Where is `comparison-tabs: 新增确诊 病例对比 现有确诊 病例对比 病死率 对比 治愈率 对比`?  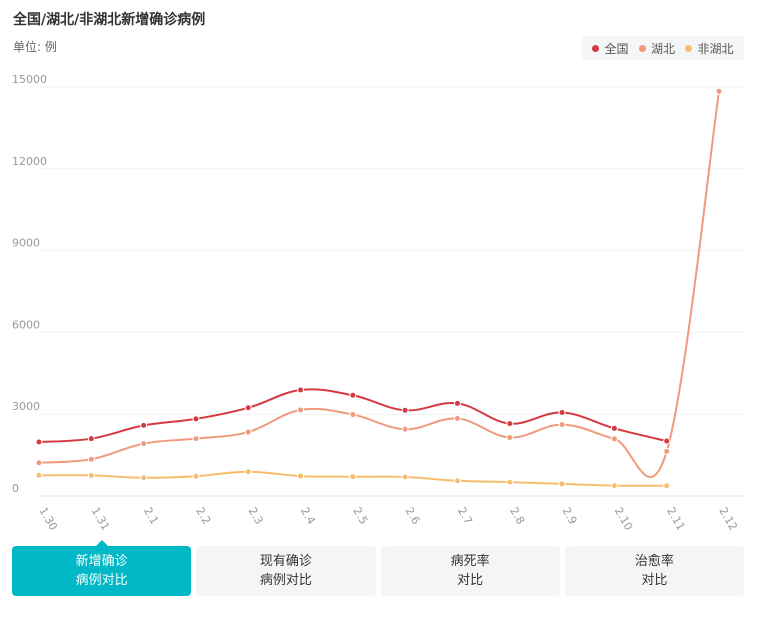 comparison-tabs: 新增确诊 病例对比 现有确诊 病例对比 病死率 对比 治愈率 对比 is located at coordinates (378, 568).